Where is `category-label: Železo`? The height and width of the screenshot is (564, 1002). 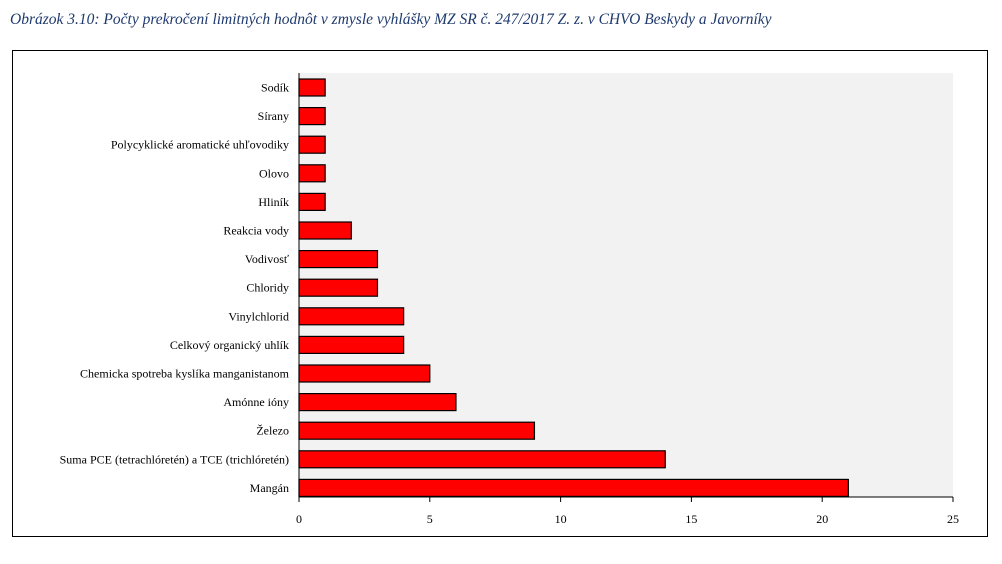 category-label: Železo is located at coordinates (272, 431).